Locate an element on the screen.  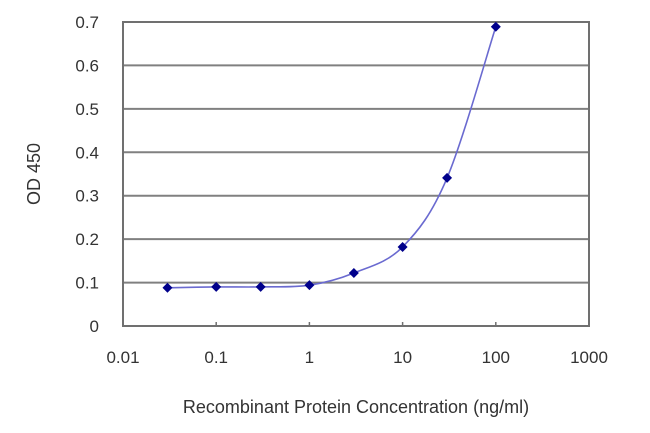
x-tick-label: 1 is located at coordinates (309, 357).